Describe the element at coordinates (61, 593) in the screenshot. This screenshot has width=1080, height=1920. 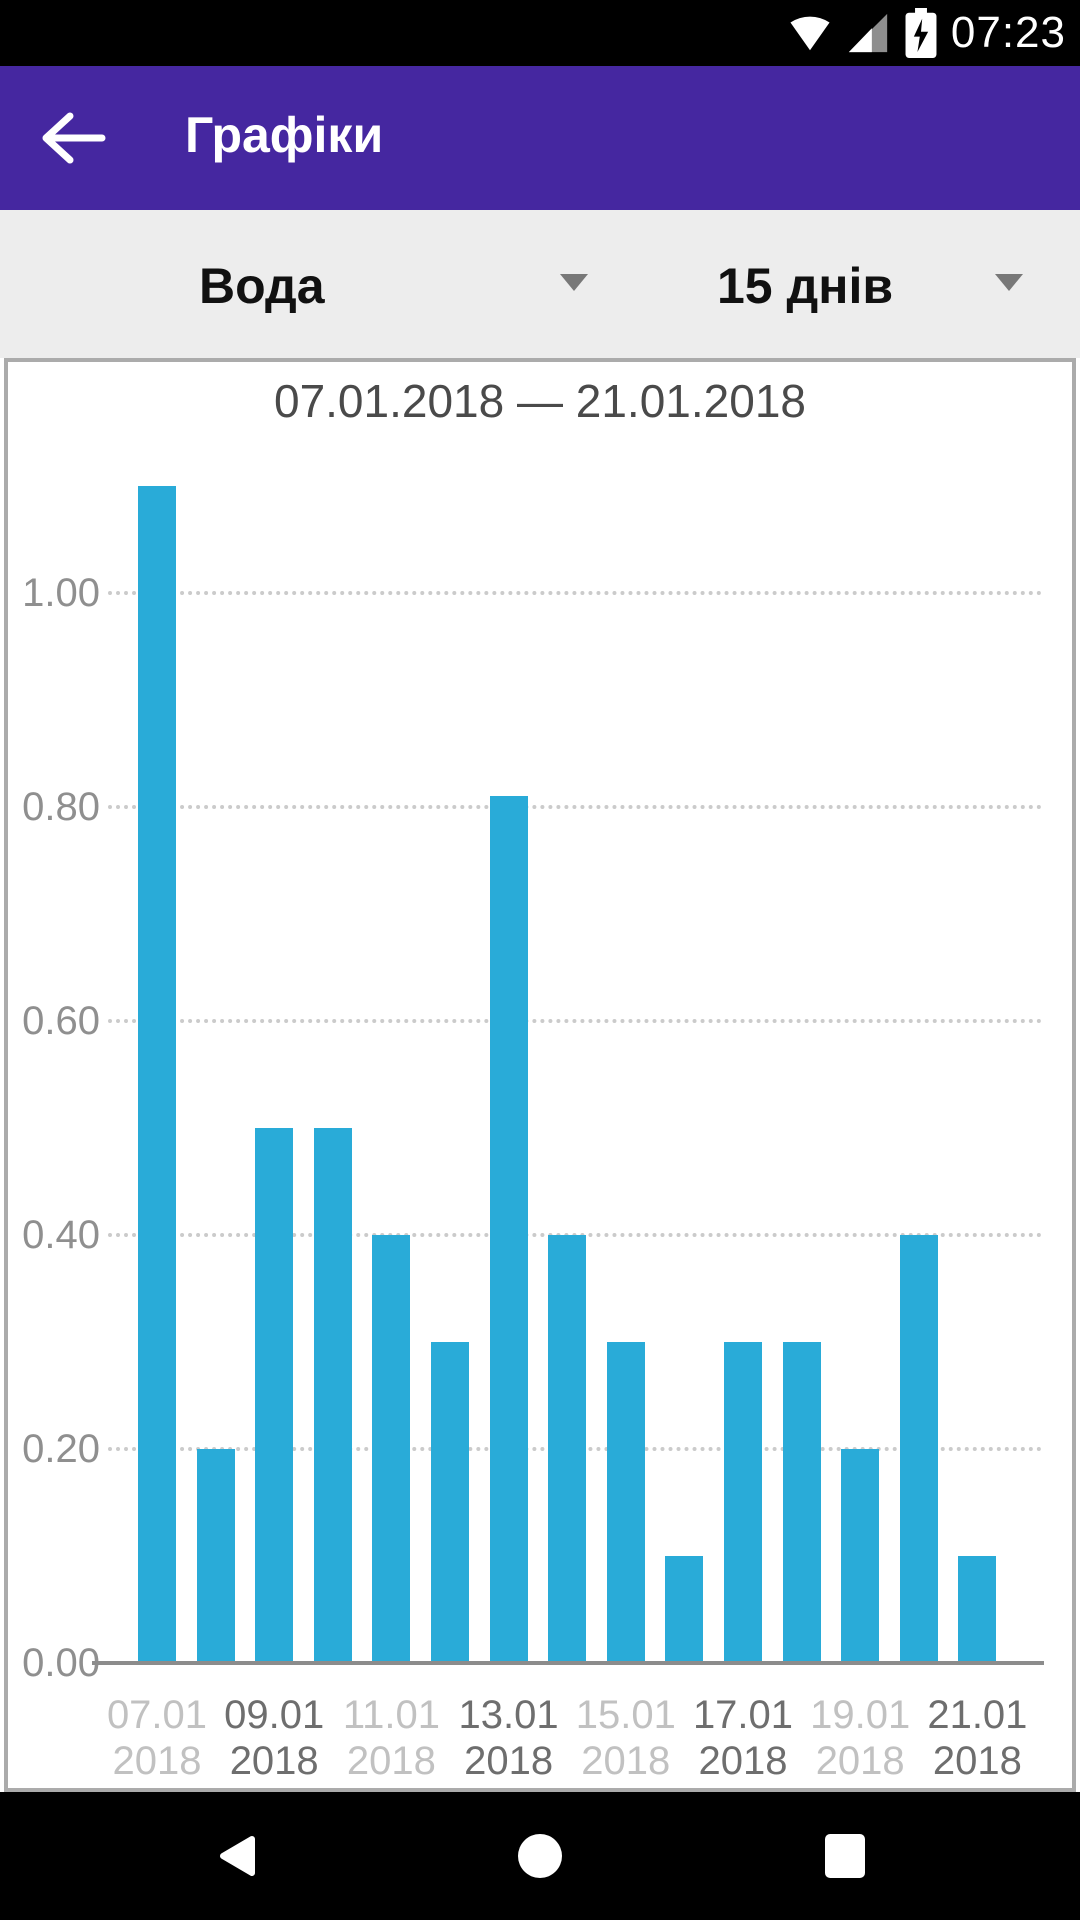
I see `y-tick-label: 1.00` at that location.